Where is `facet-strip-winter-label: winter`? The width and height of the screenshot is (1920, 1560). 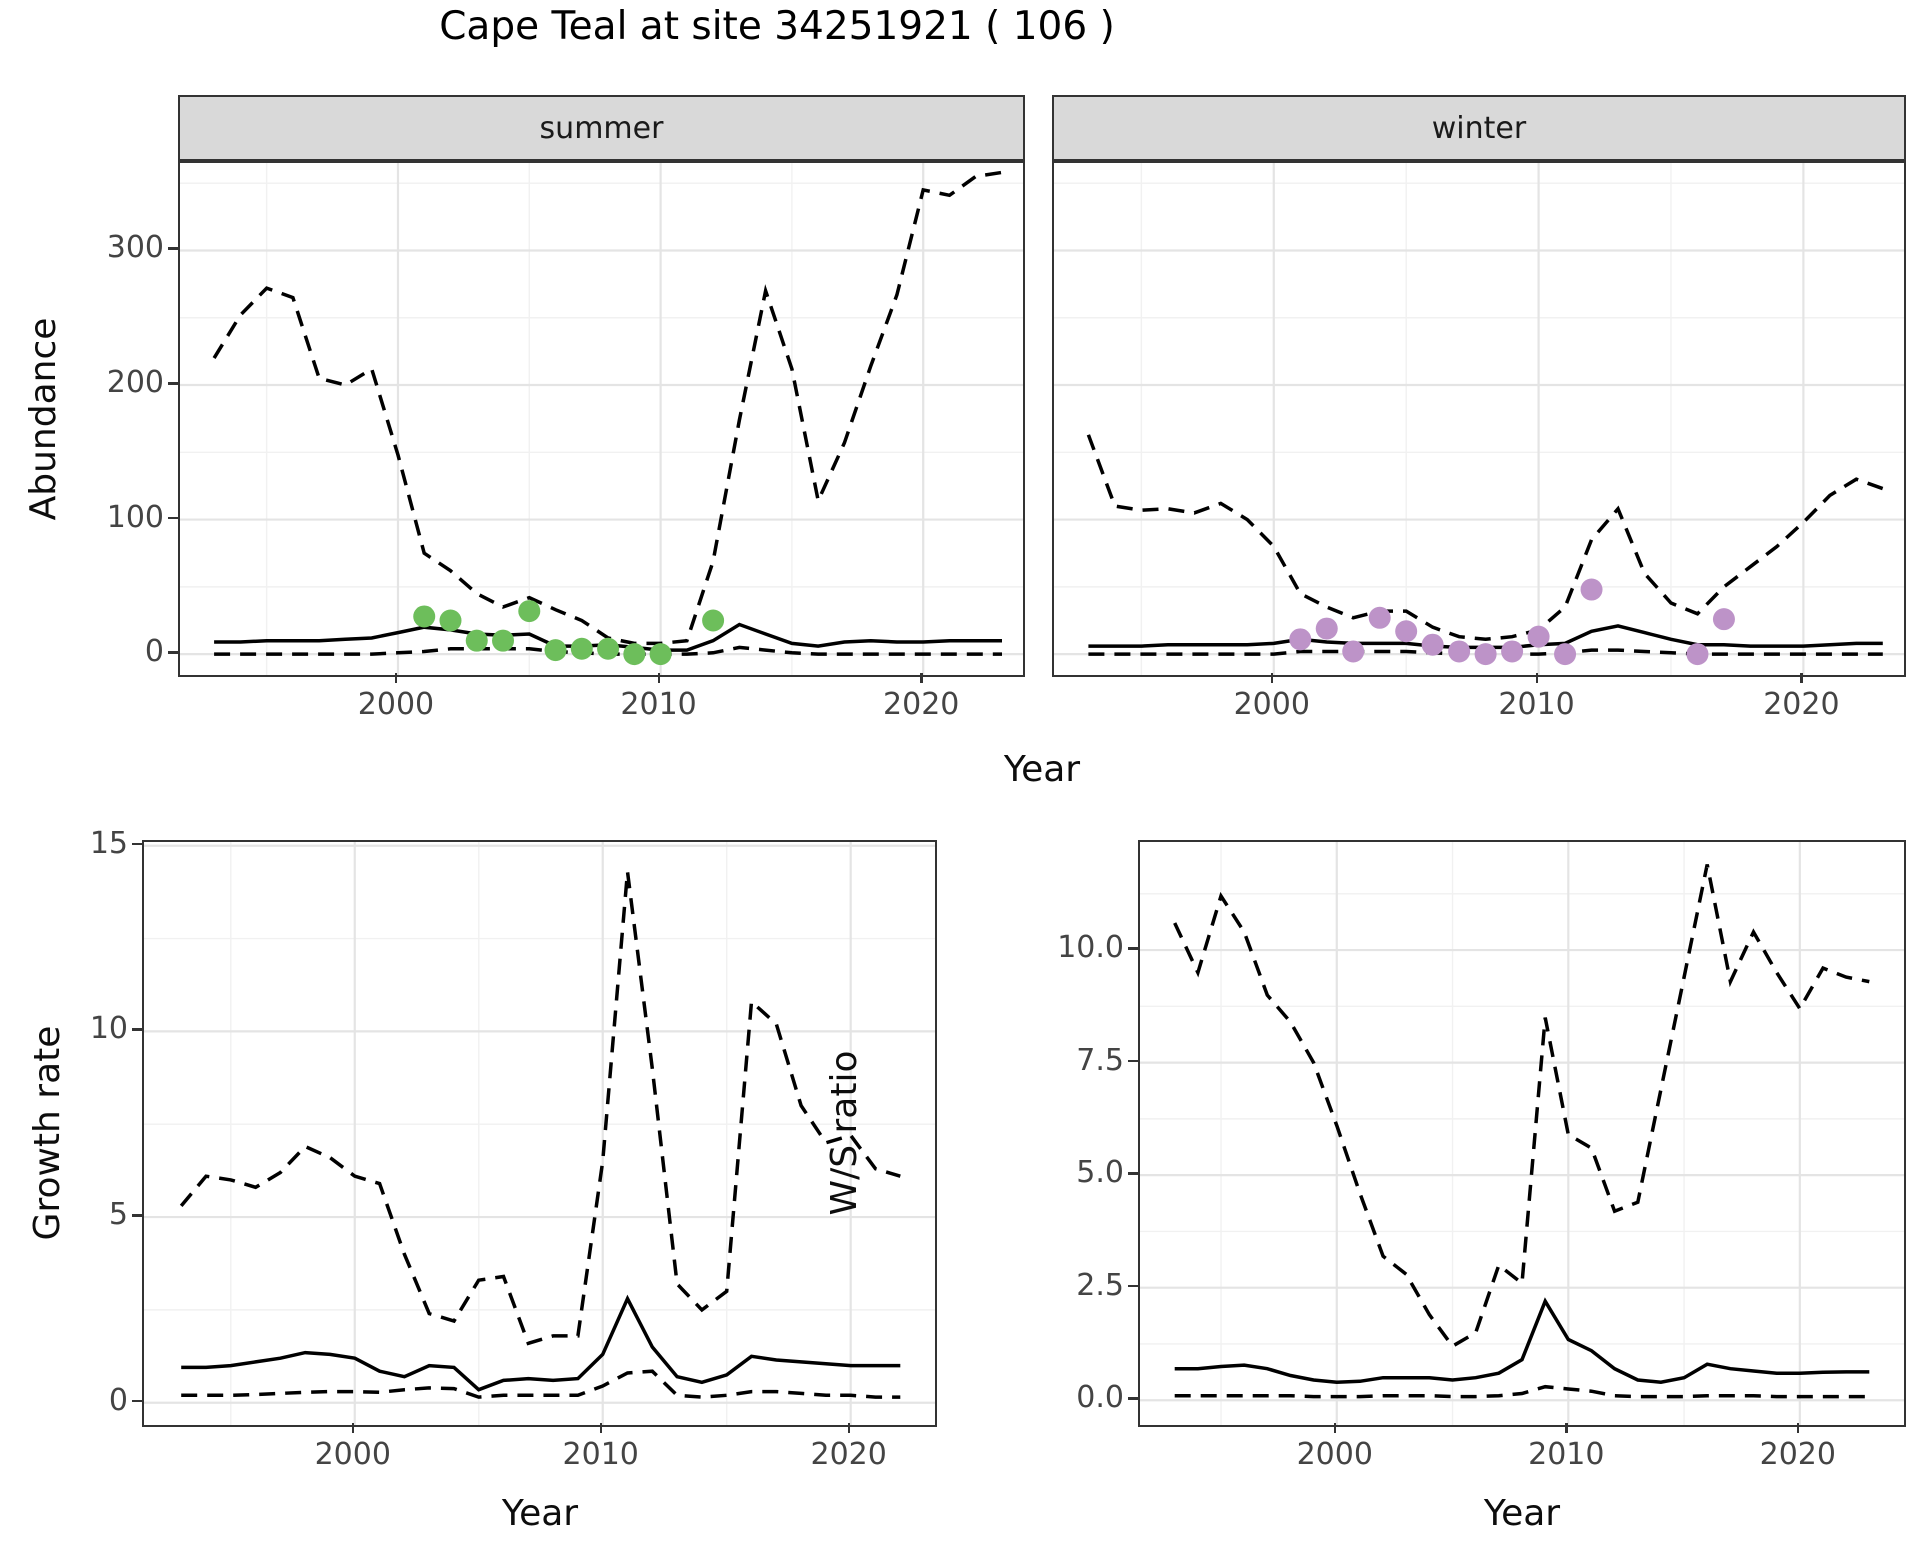
facet-strip-winter-label: winter is located at coordinates (1479, 128).